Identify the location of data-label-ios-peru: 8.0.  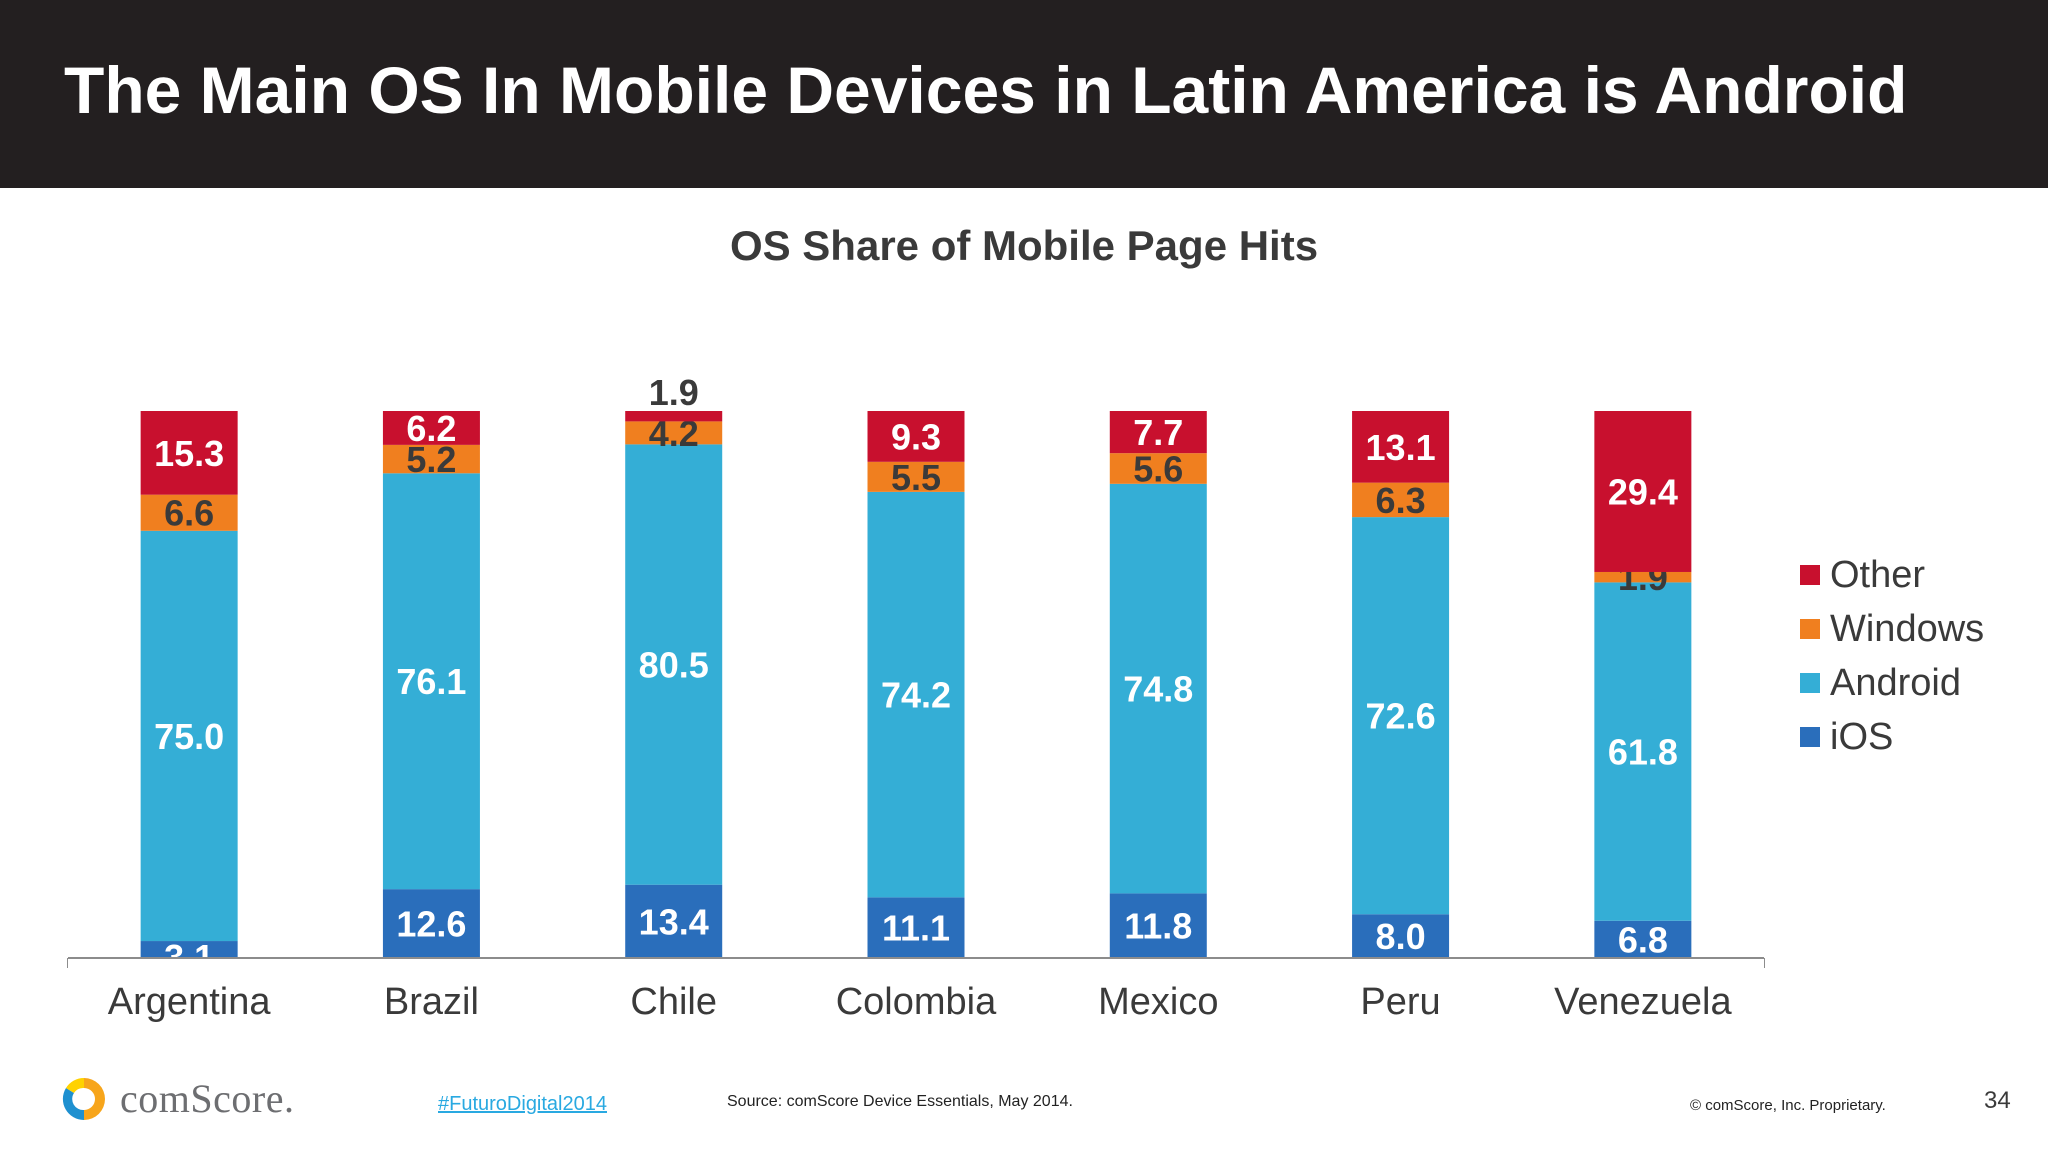
(1401, 936).